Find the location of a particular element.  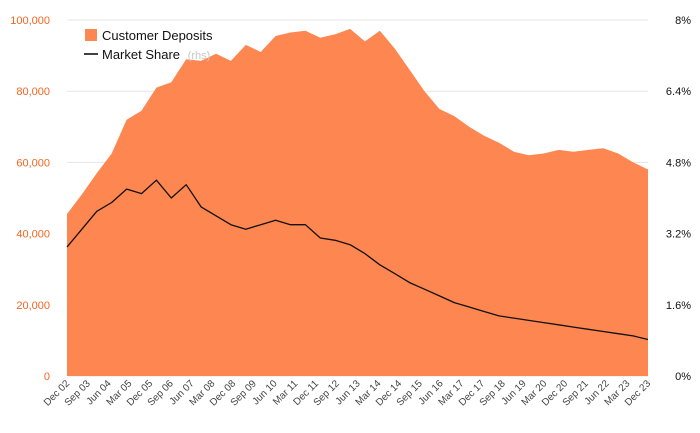

left-tick-label: 20,000 is located at coordinates (33, 306).